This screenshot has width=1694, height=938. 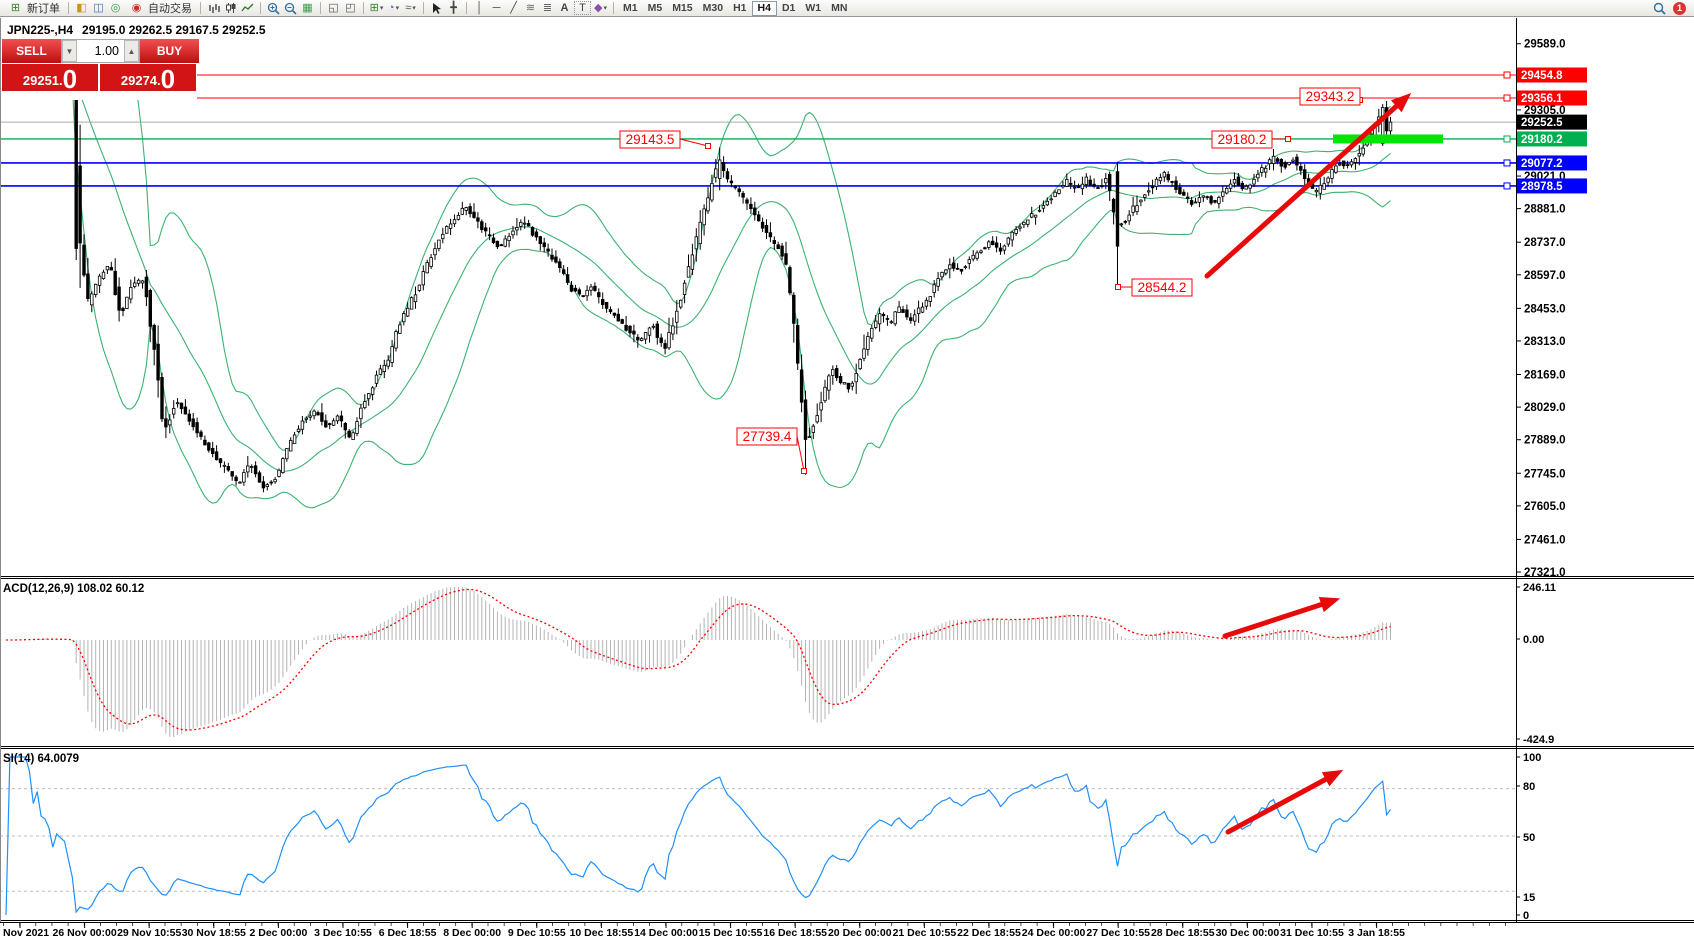 I want to click on timeframe-w1: W1, so click(x=813, y=8).